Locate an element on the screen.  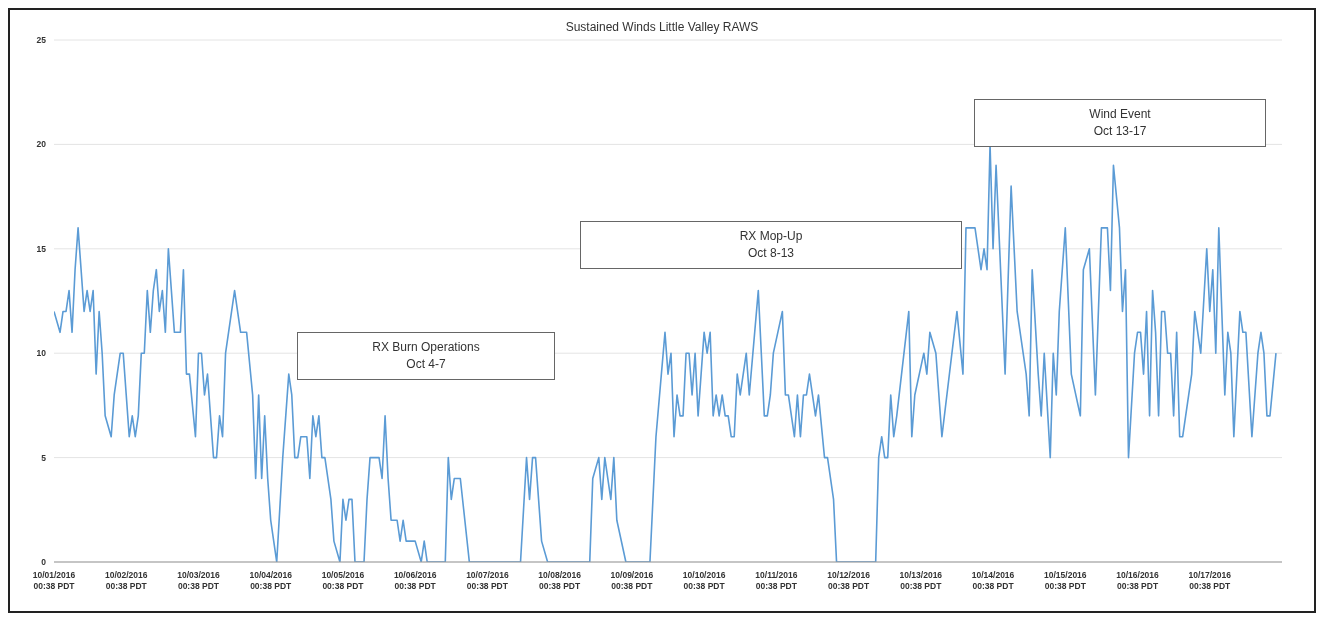
x-tick-label: 10/08/2016 00:38 PDT is located at coordinates (560, 580).